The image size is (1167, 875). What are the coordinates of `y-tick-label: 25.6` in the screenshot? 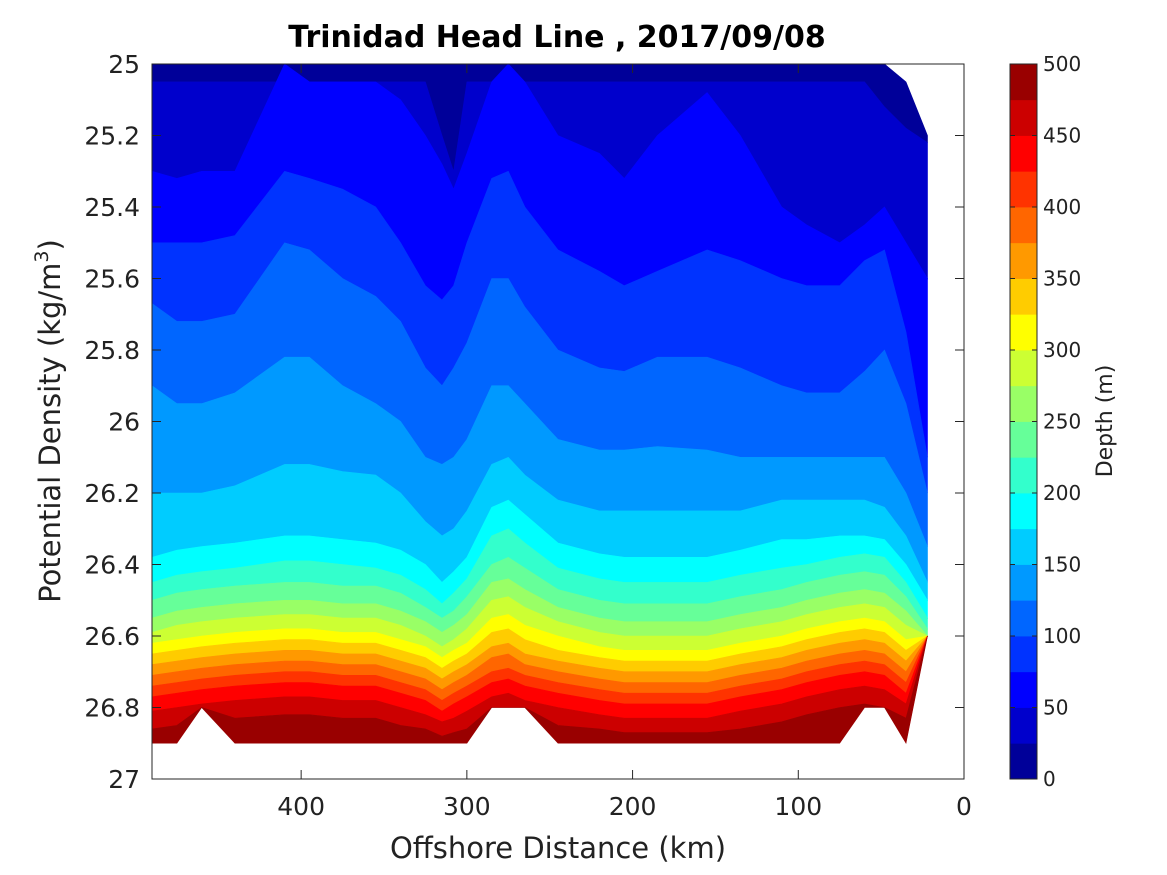 It's located at (112, 279).